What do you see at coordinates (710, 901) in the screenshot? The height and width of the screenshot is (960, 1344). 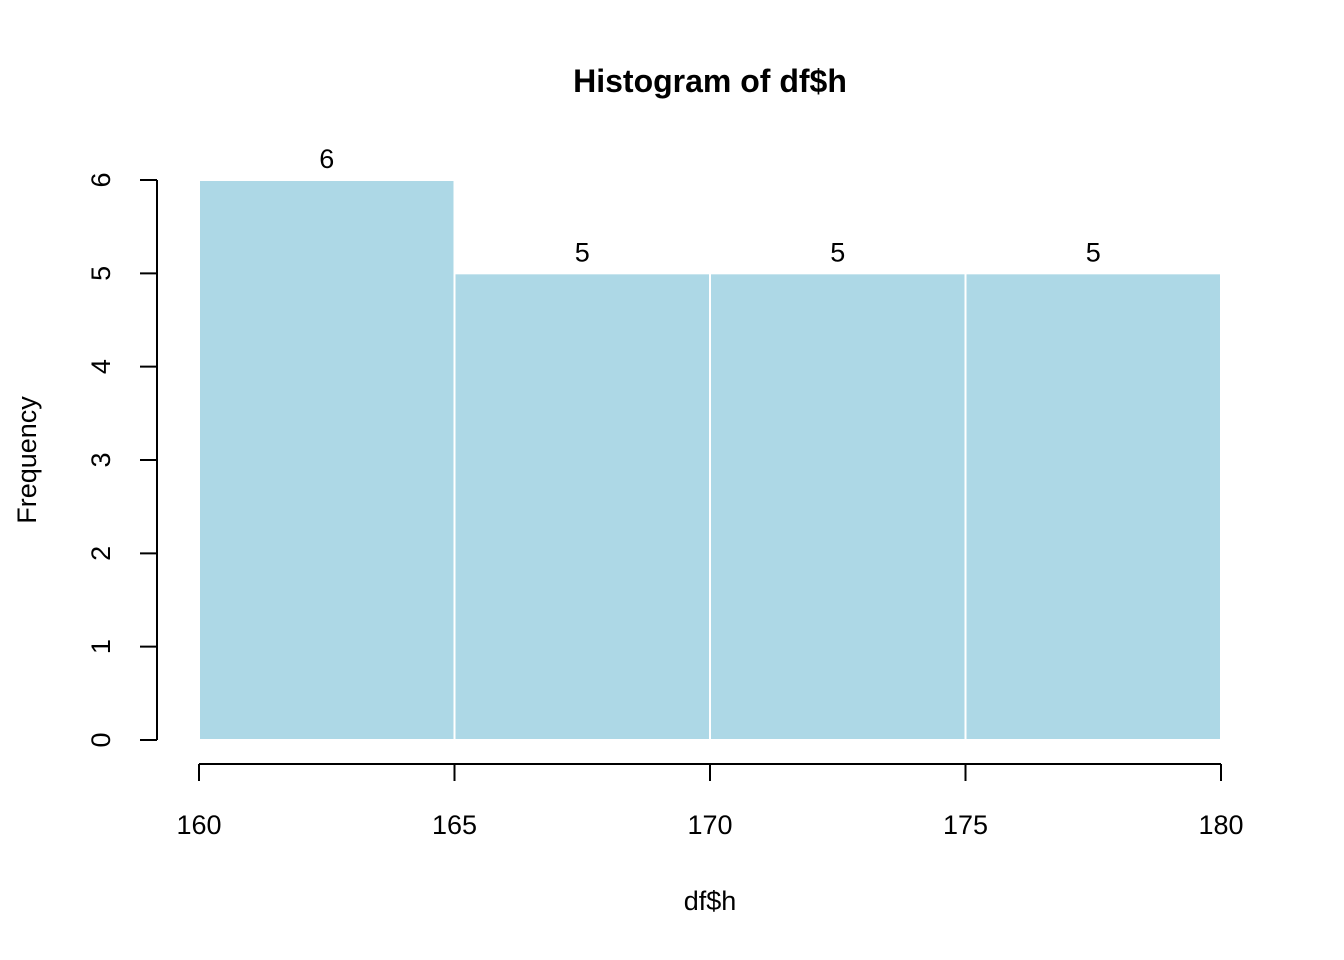 I see `x-axis-label: df$h` at bounding box center [710, 901].